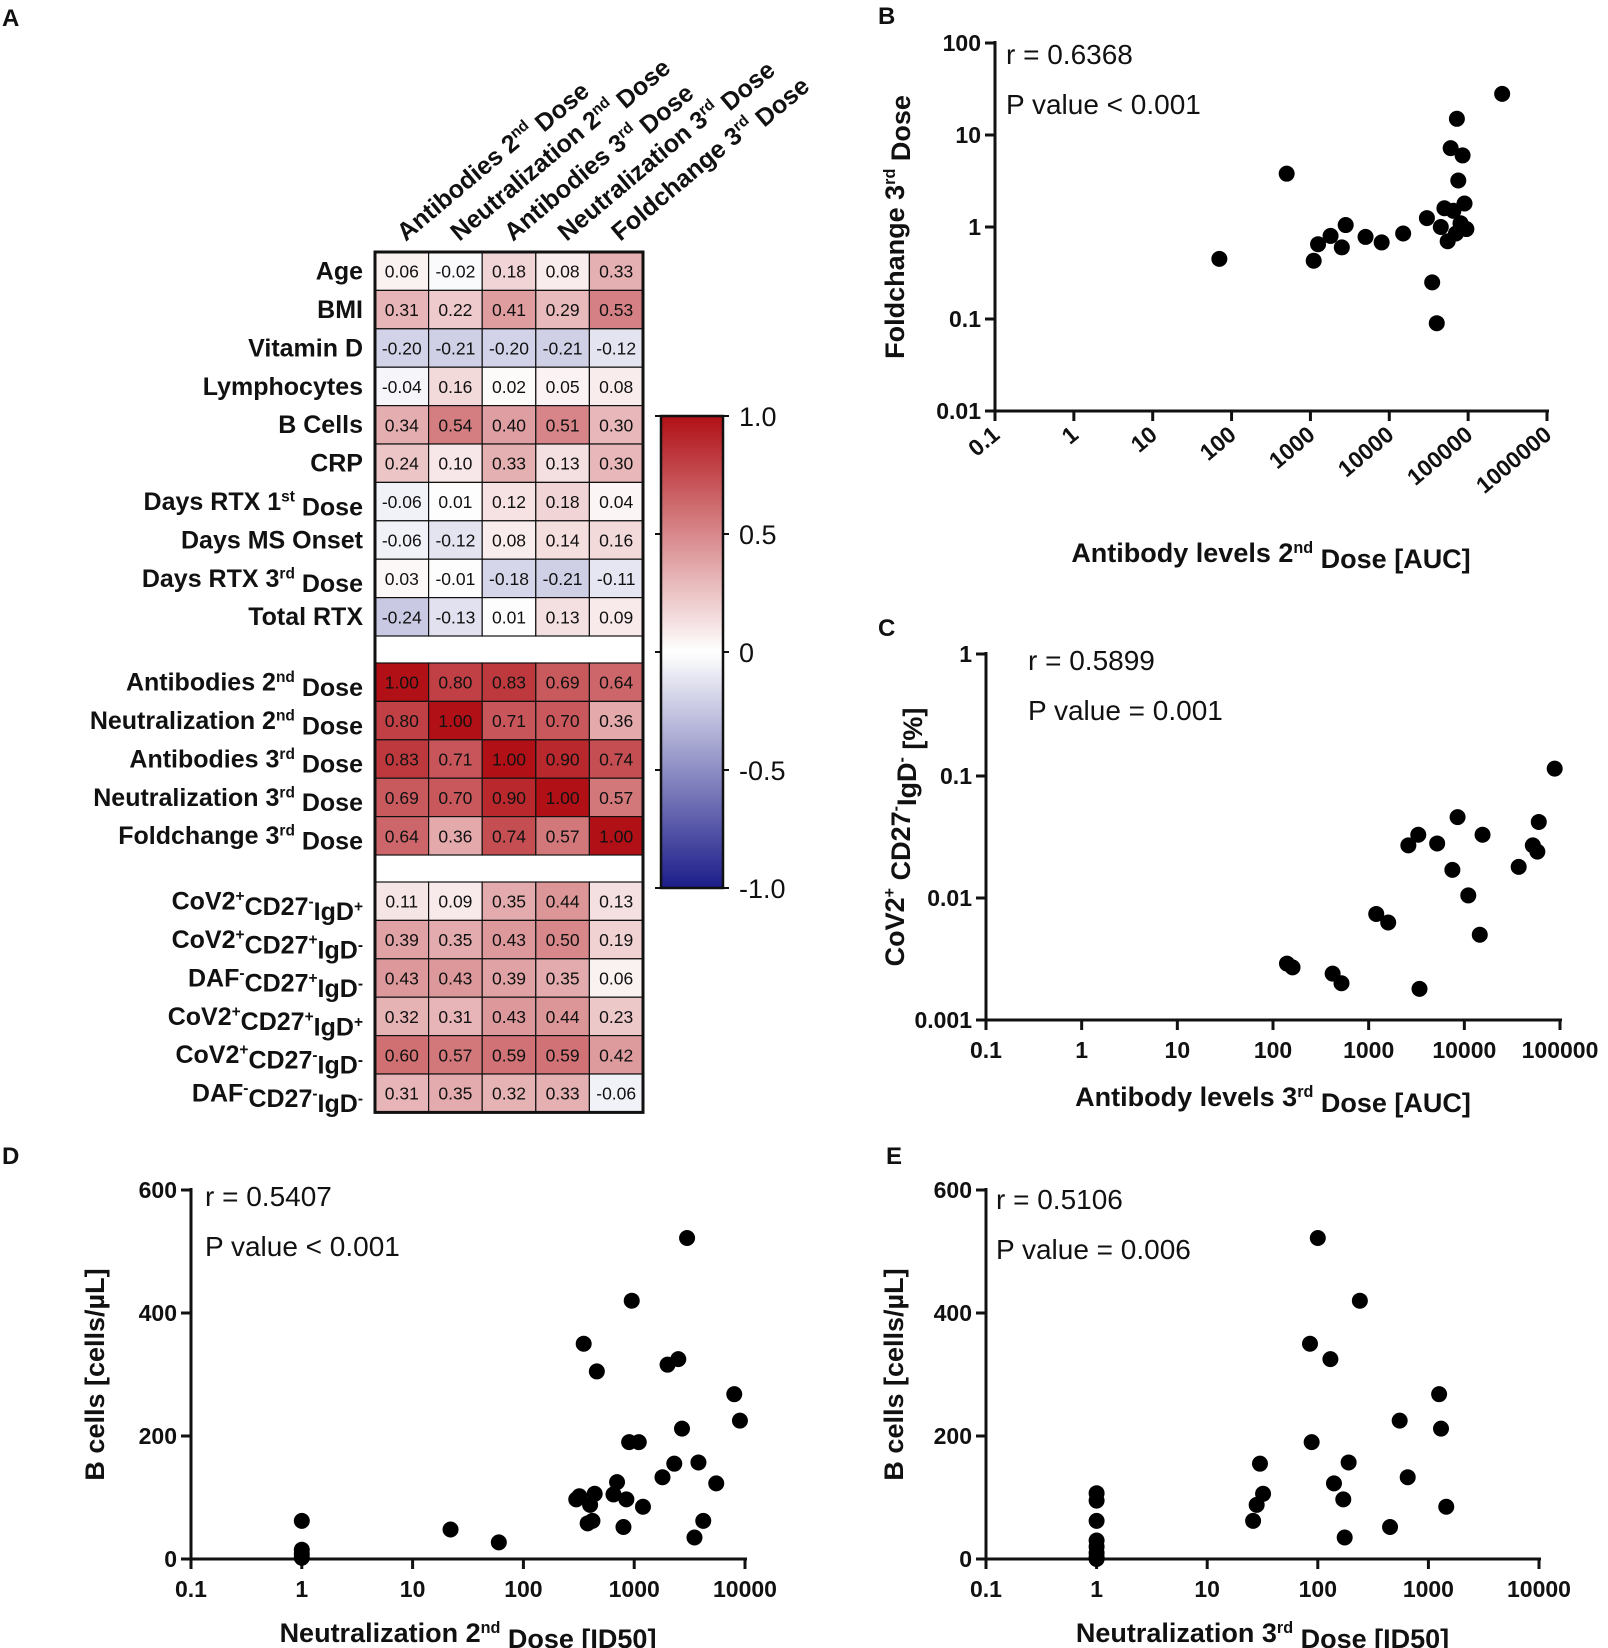 Image resolution: width=1608 pixels, height=1648 pixels. I want to click on y-tick-label: 0.1, so click(965, 319).